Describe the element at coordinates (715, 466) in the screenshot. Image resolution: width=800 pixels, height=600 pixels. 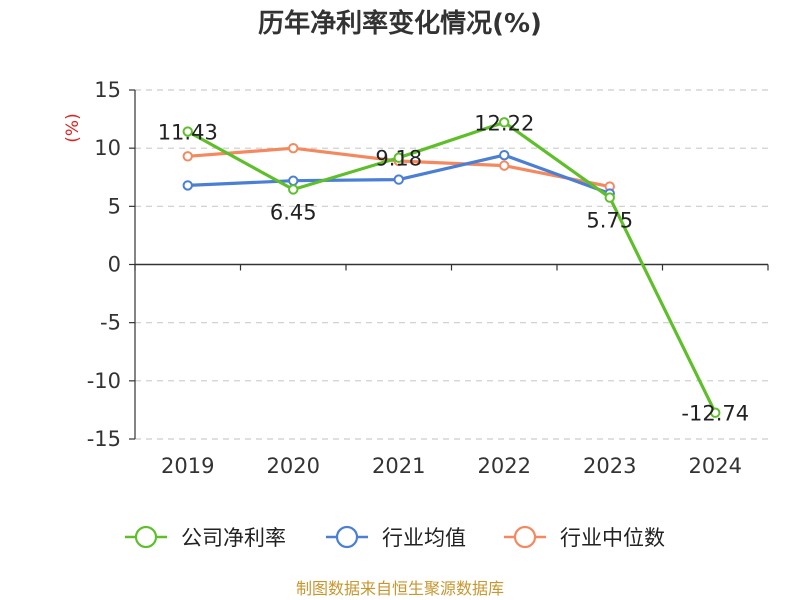
I see `x-tick-label: 2024` at that location.